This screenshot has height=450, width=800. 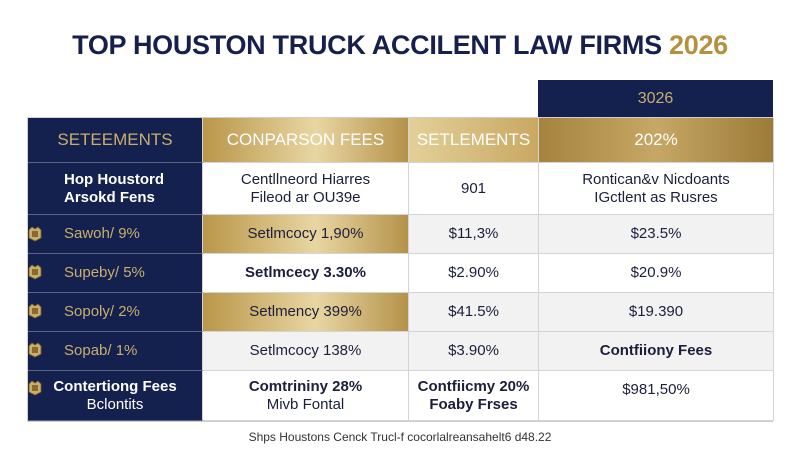 I want to click on cell-line: Hop Houstord, so click(x=114, y=180).